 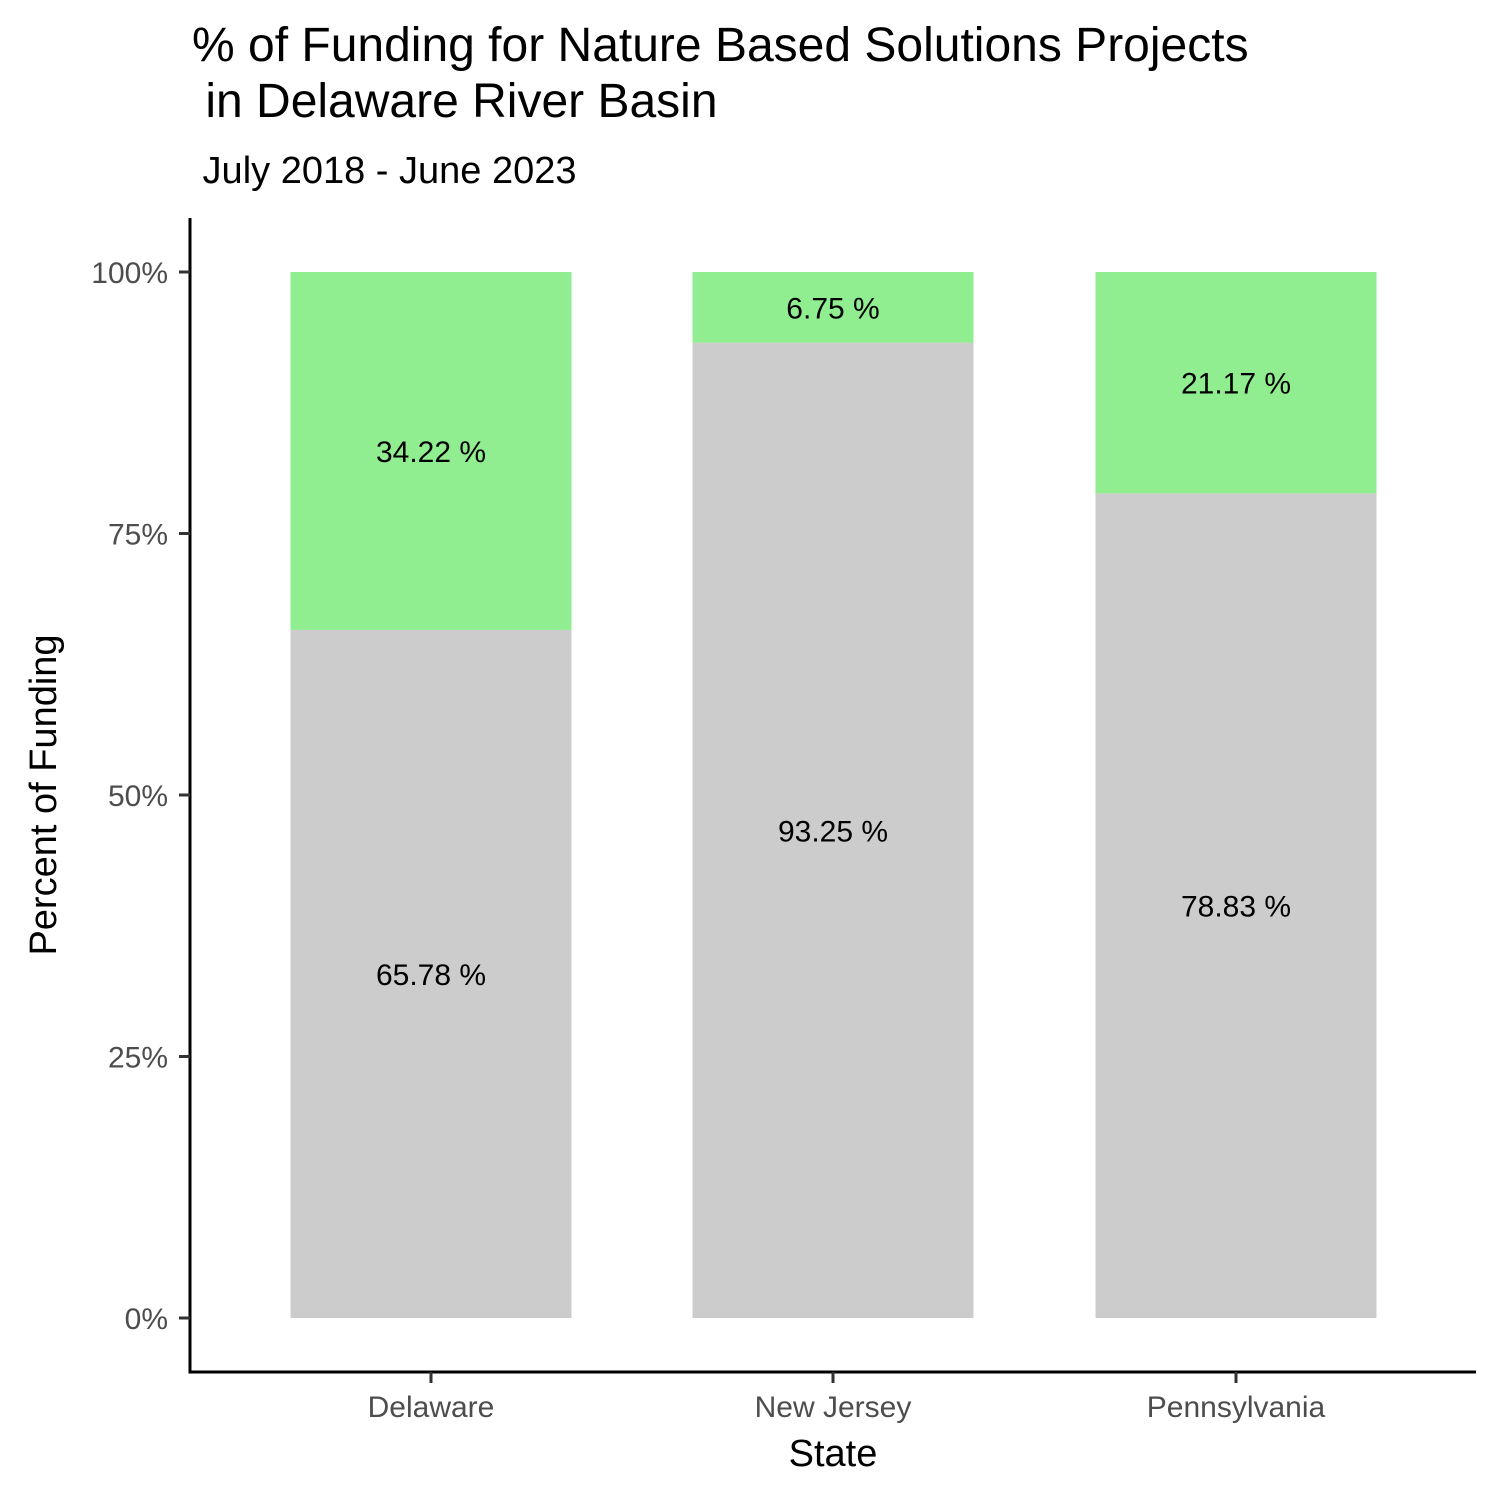 I want to click on y-axis-title: Percent of Funding, so click(x=44, y=794).